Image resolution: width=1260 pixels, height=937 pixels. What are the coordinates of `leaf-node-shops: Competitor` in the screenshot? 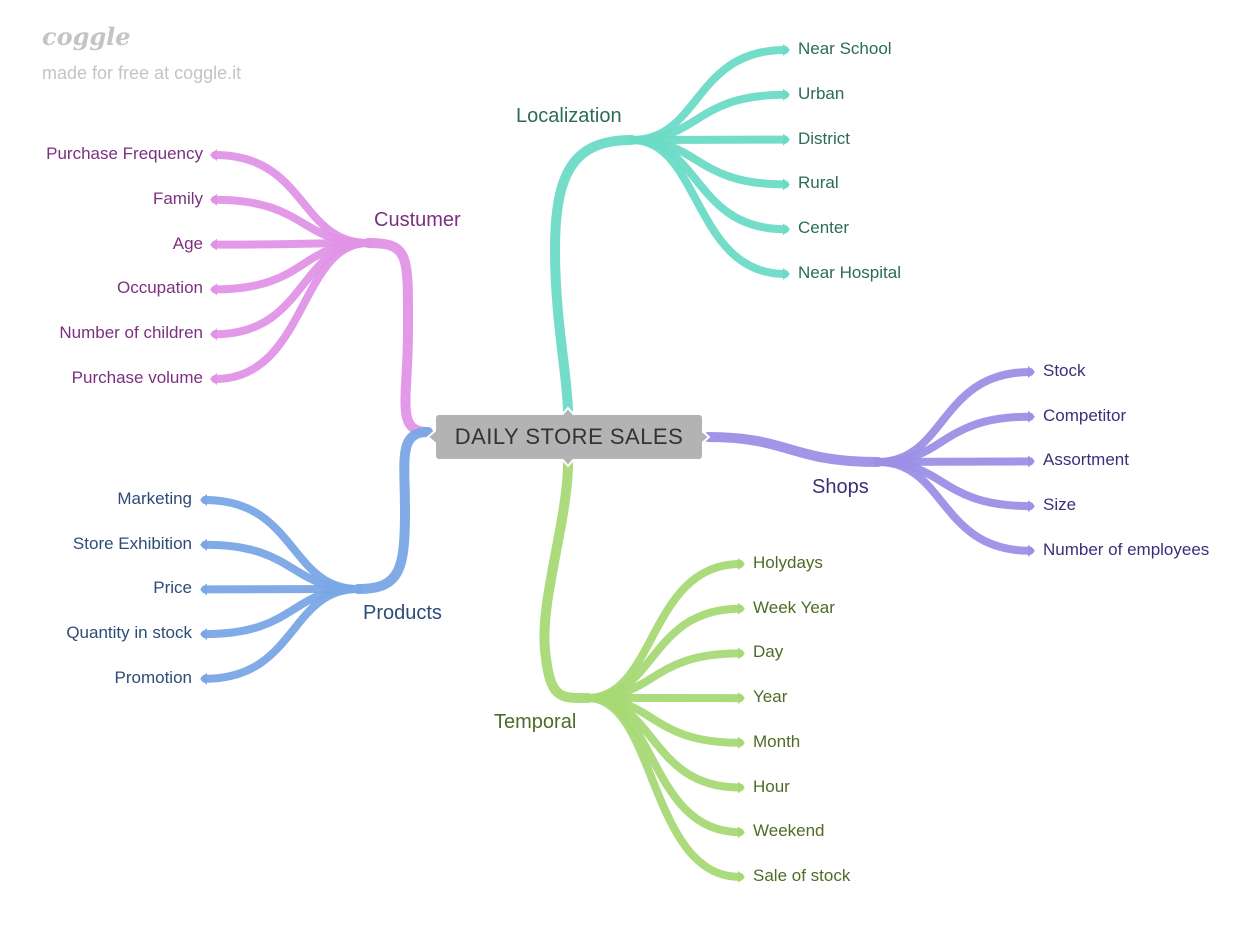 It's located at (1085, 415).